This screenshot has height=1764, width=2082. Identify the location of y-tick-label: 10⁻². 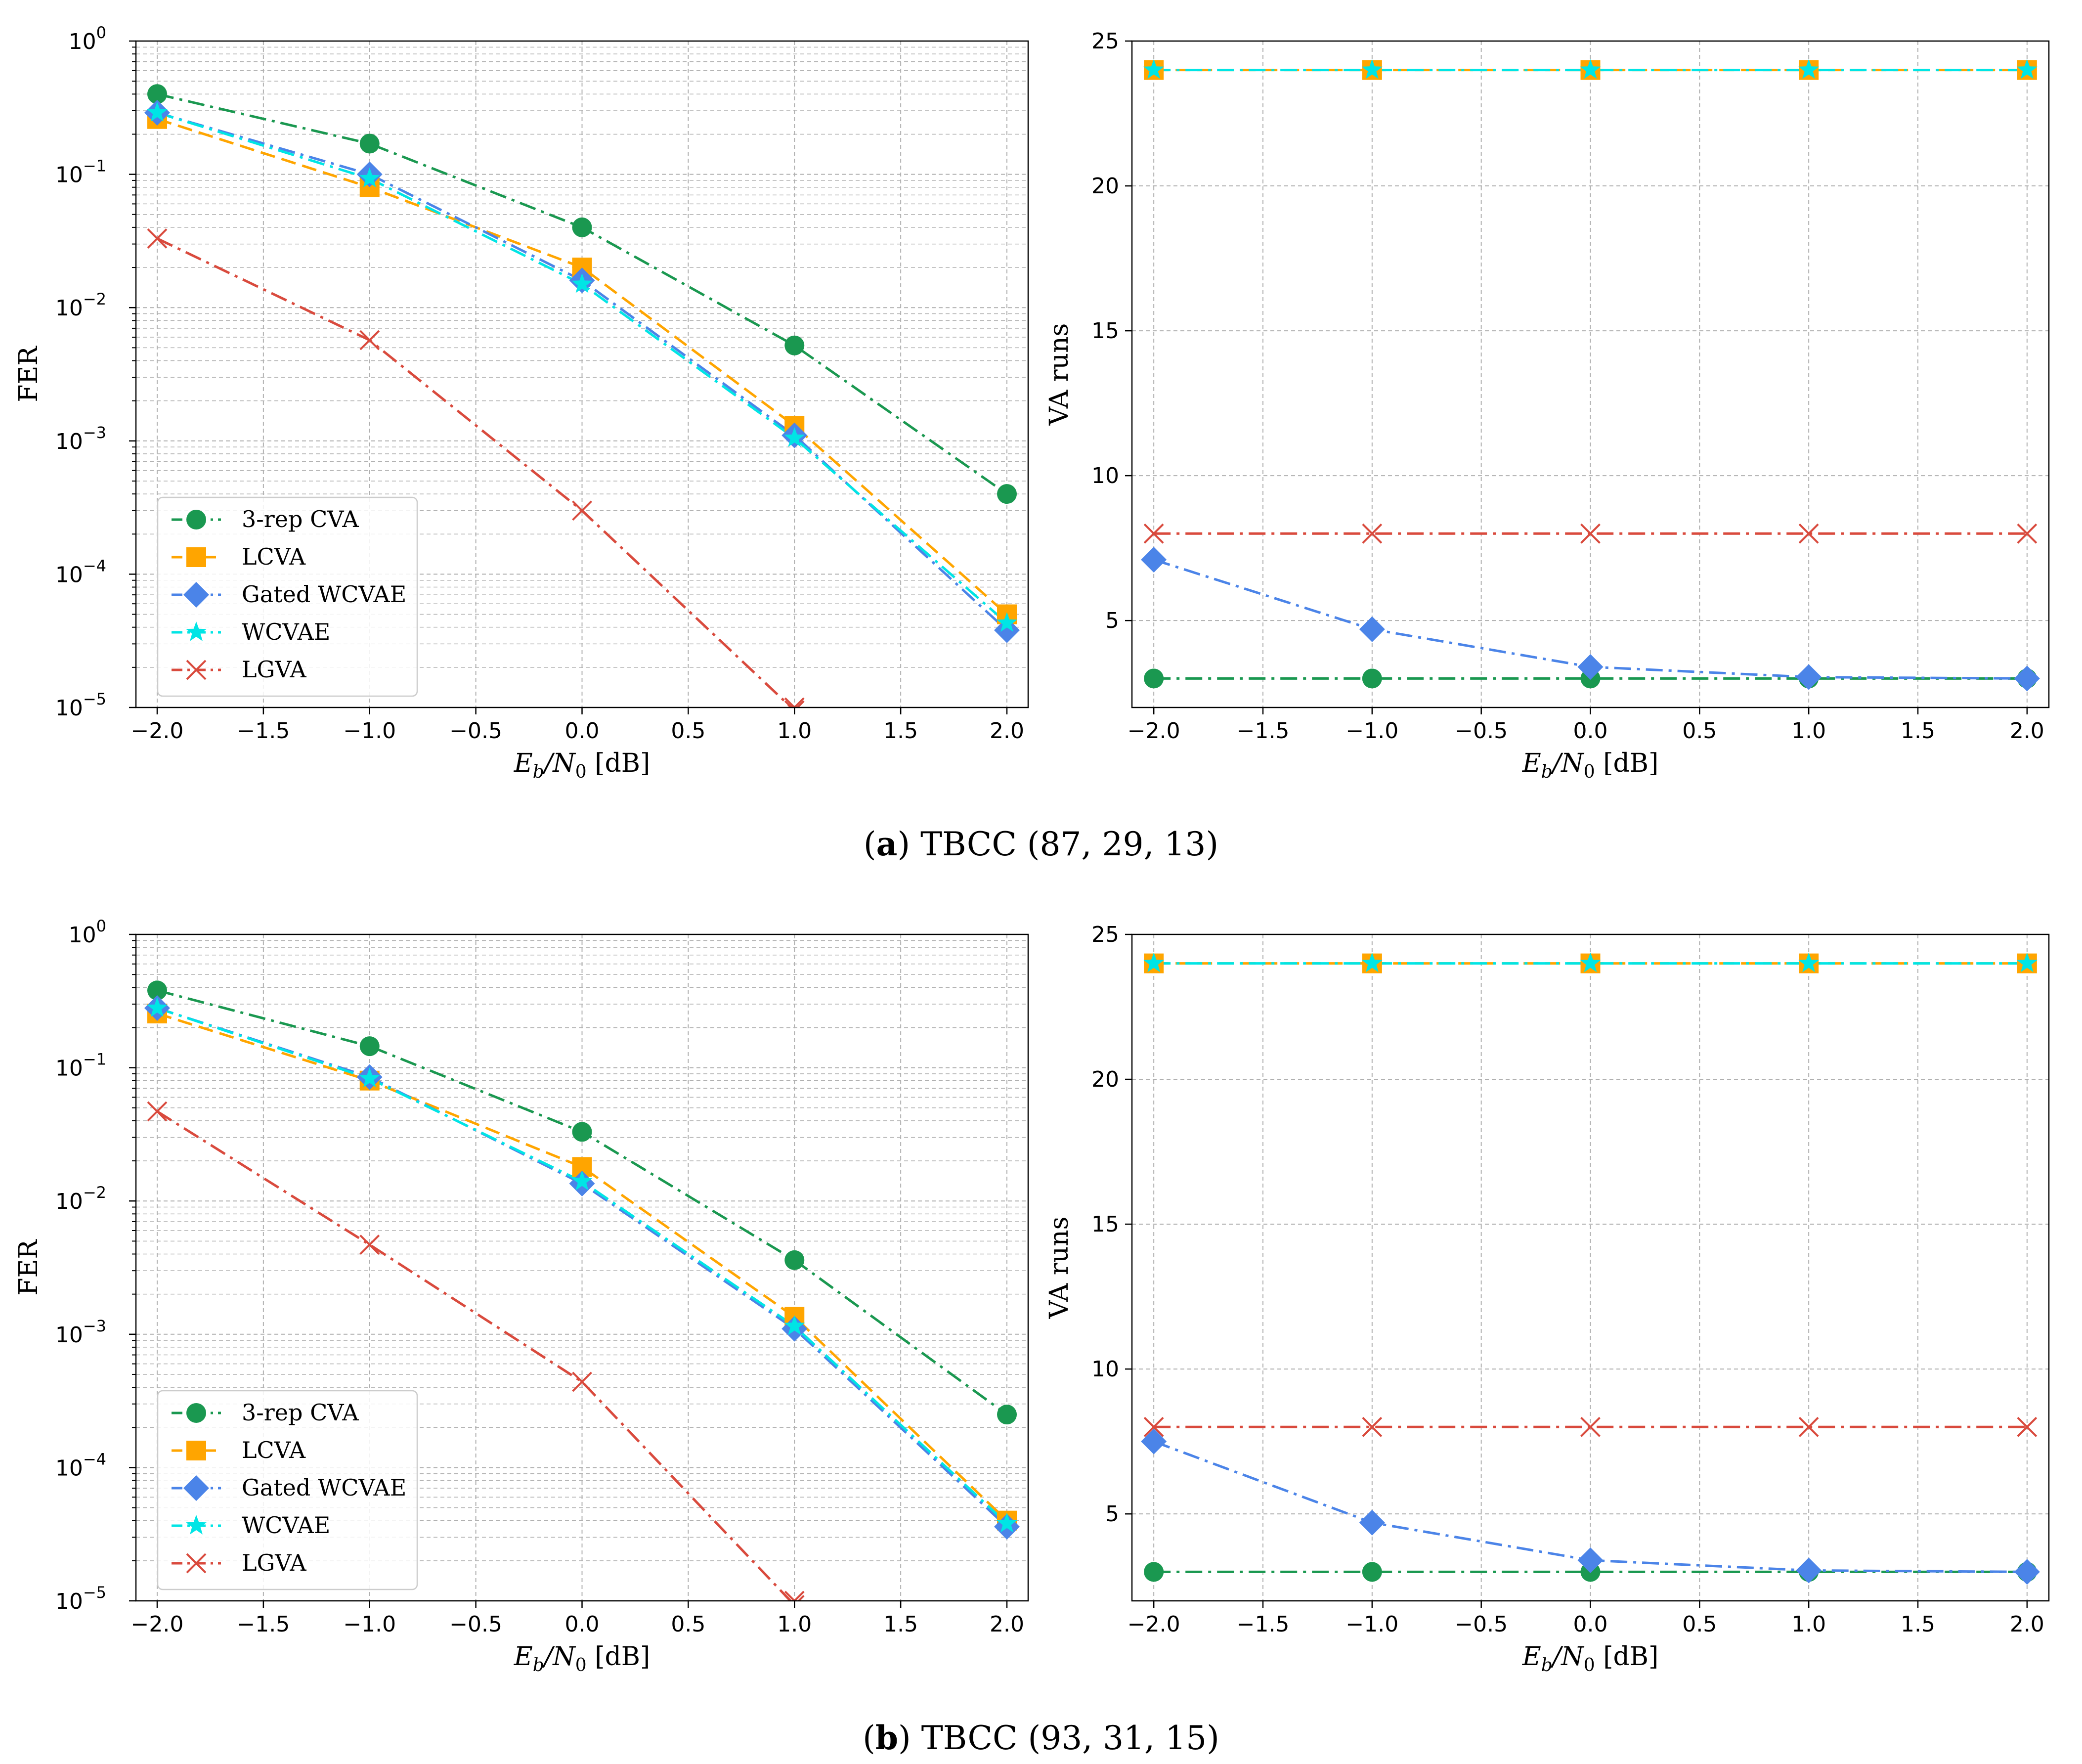
(80, 1199).